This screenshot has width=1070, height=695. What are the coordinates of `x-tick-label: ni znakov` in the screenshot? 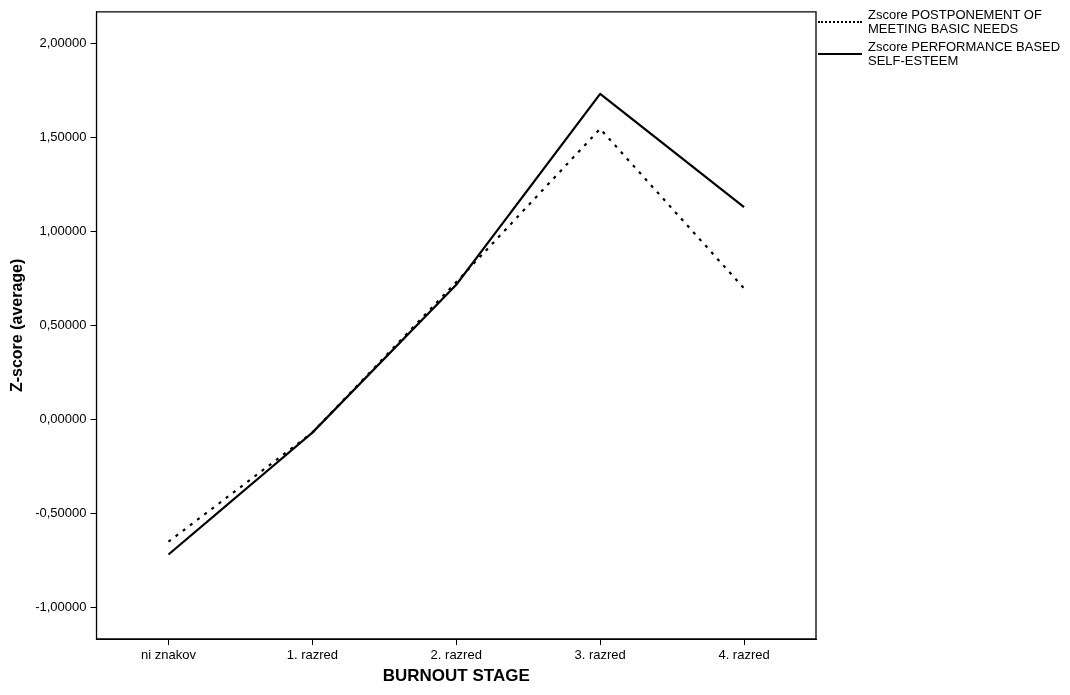 It's located at (169, 655).